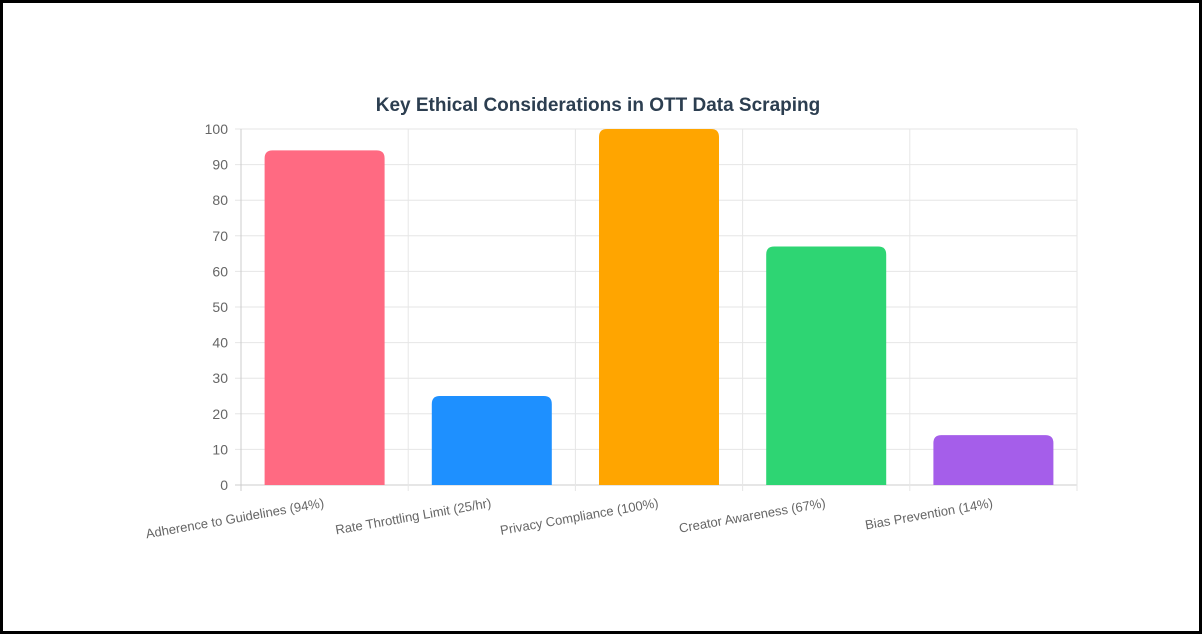 The image size is (1202, 634). What do you see at coordinates (217, 129) in the screenshot?
I see `y-tick-label: 100` at bounding box center [217, 129].